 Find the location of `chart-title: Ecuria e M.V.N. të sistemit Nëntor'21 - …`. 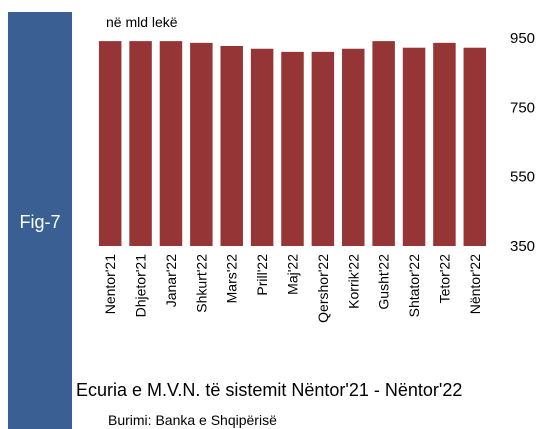

chart-title: Ecuria e M.V.N. të sistemit Nëntor'21 - … is located at coordinates (269, 390).